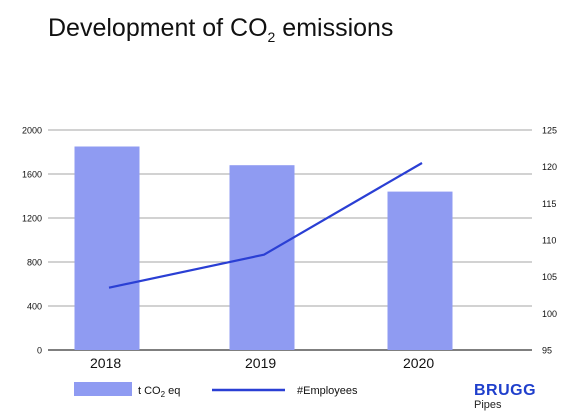 This screenshot has width=587, height=411. What do you see at coordinates (418, 363) in the screenshot?
I see `x-axis-tick-label: 2020` at bounding box center [418, 363].